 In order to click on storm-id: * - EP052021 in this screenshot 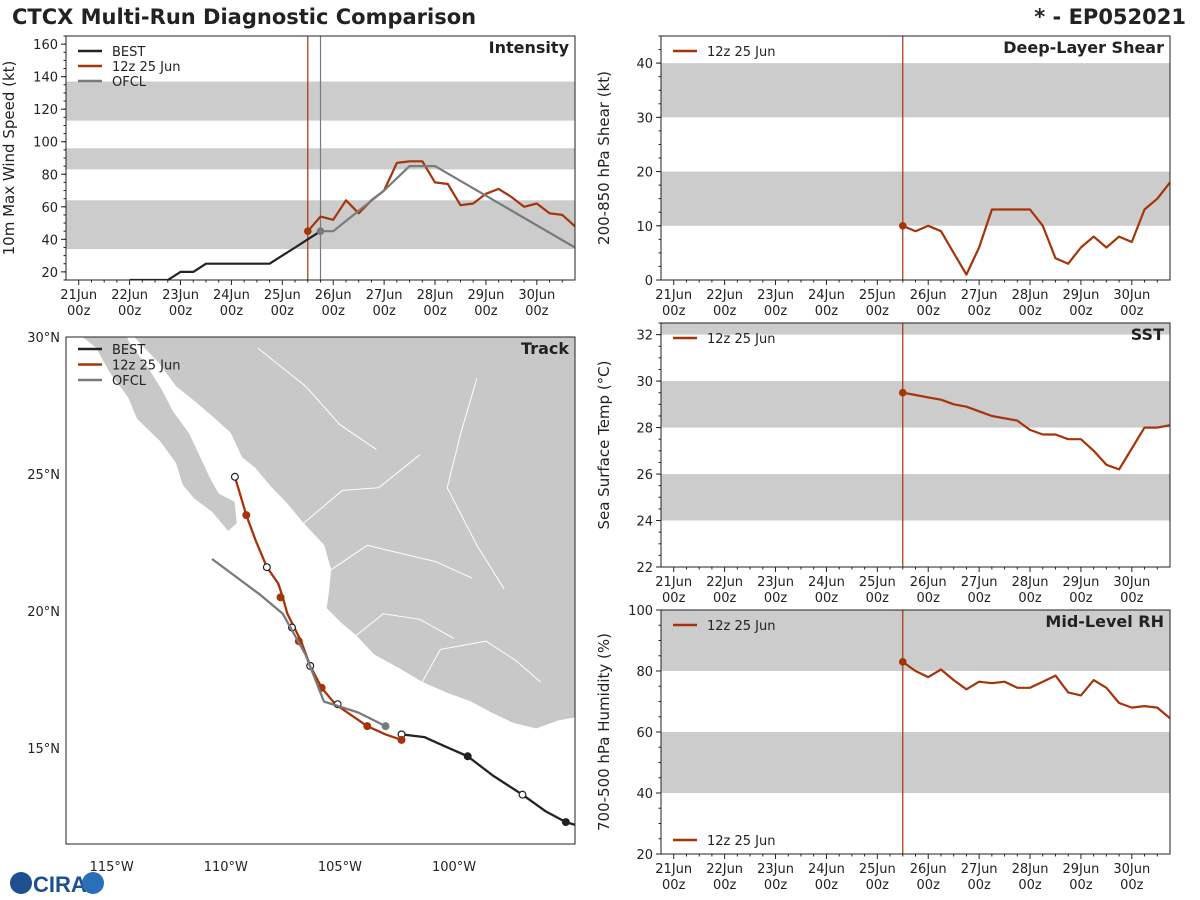, I will do `click(1110, 17)`.